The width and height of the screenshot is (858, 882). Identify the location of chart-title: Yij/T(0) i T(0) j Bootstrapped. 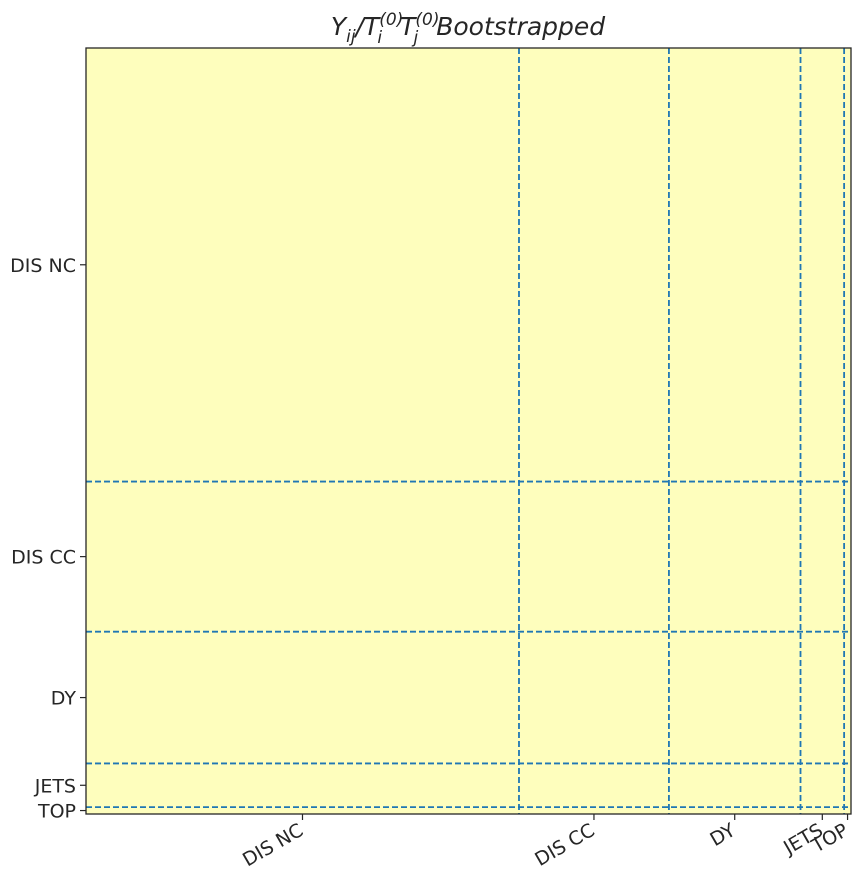
(468, 29).